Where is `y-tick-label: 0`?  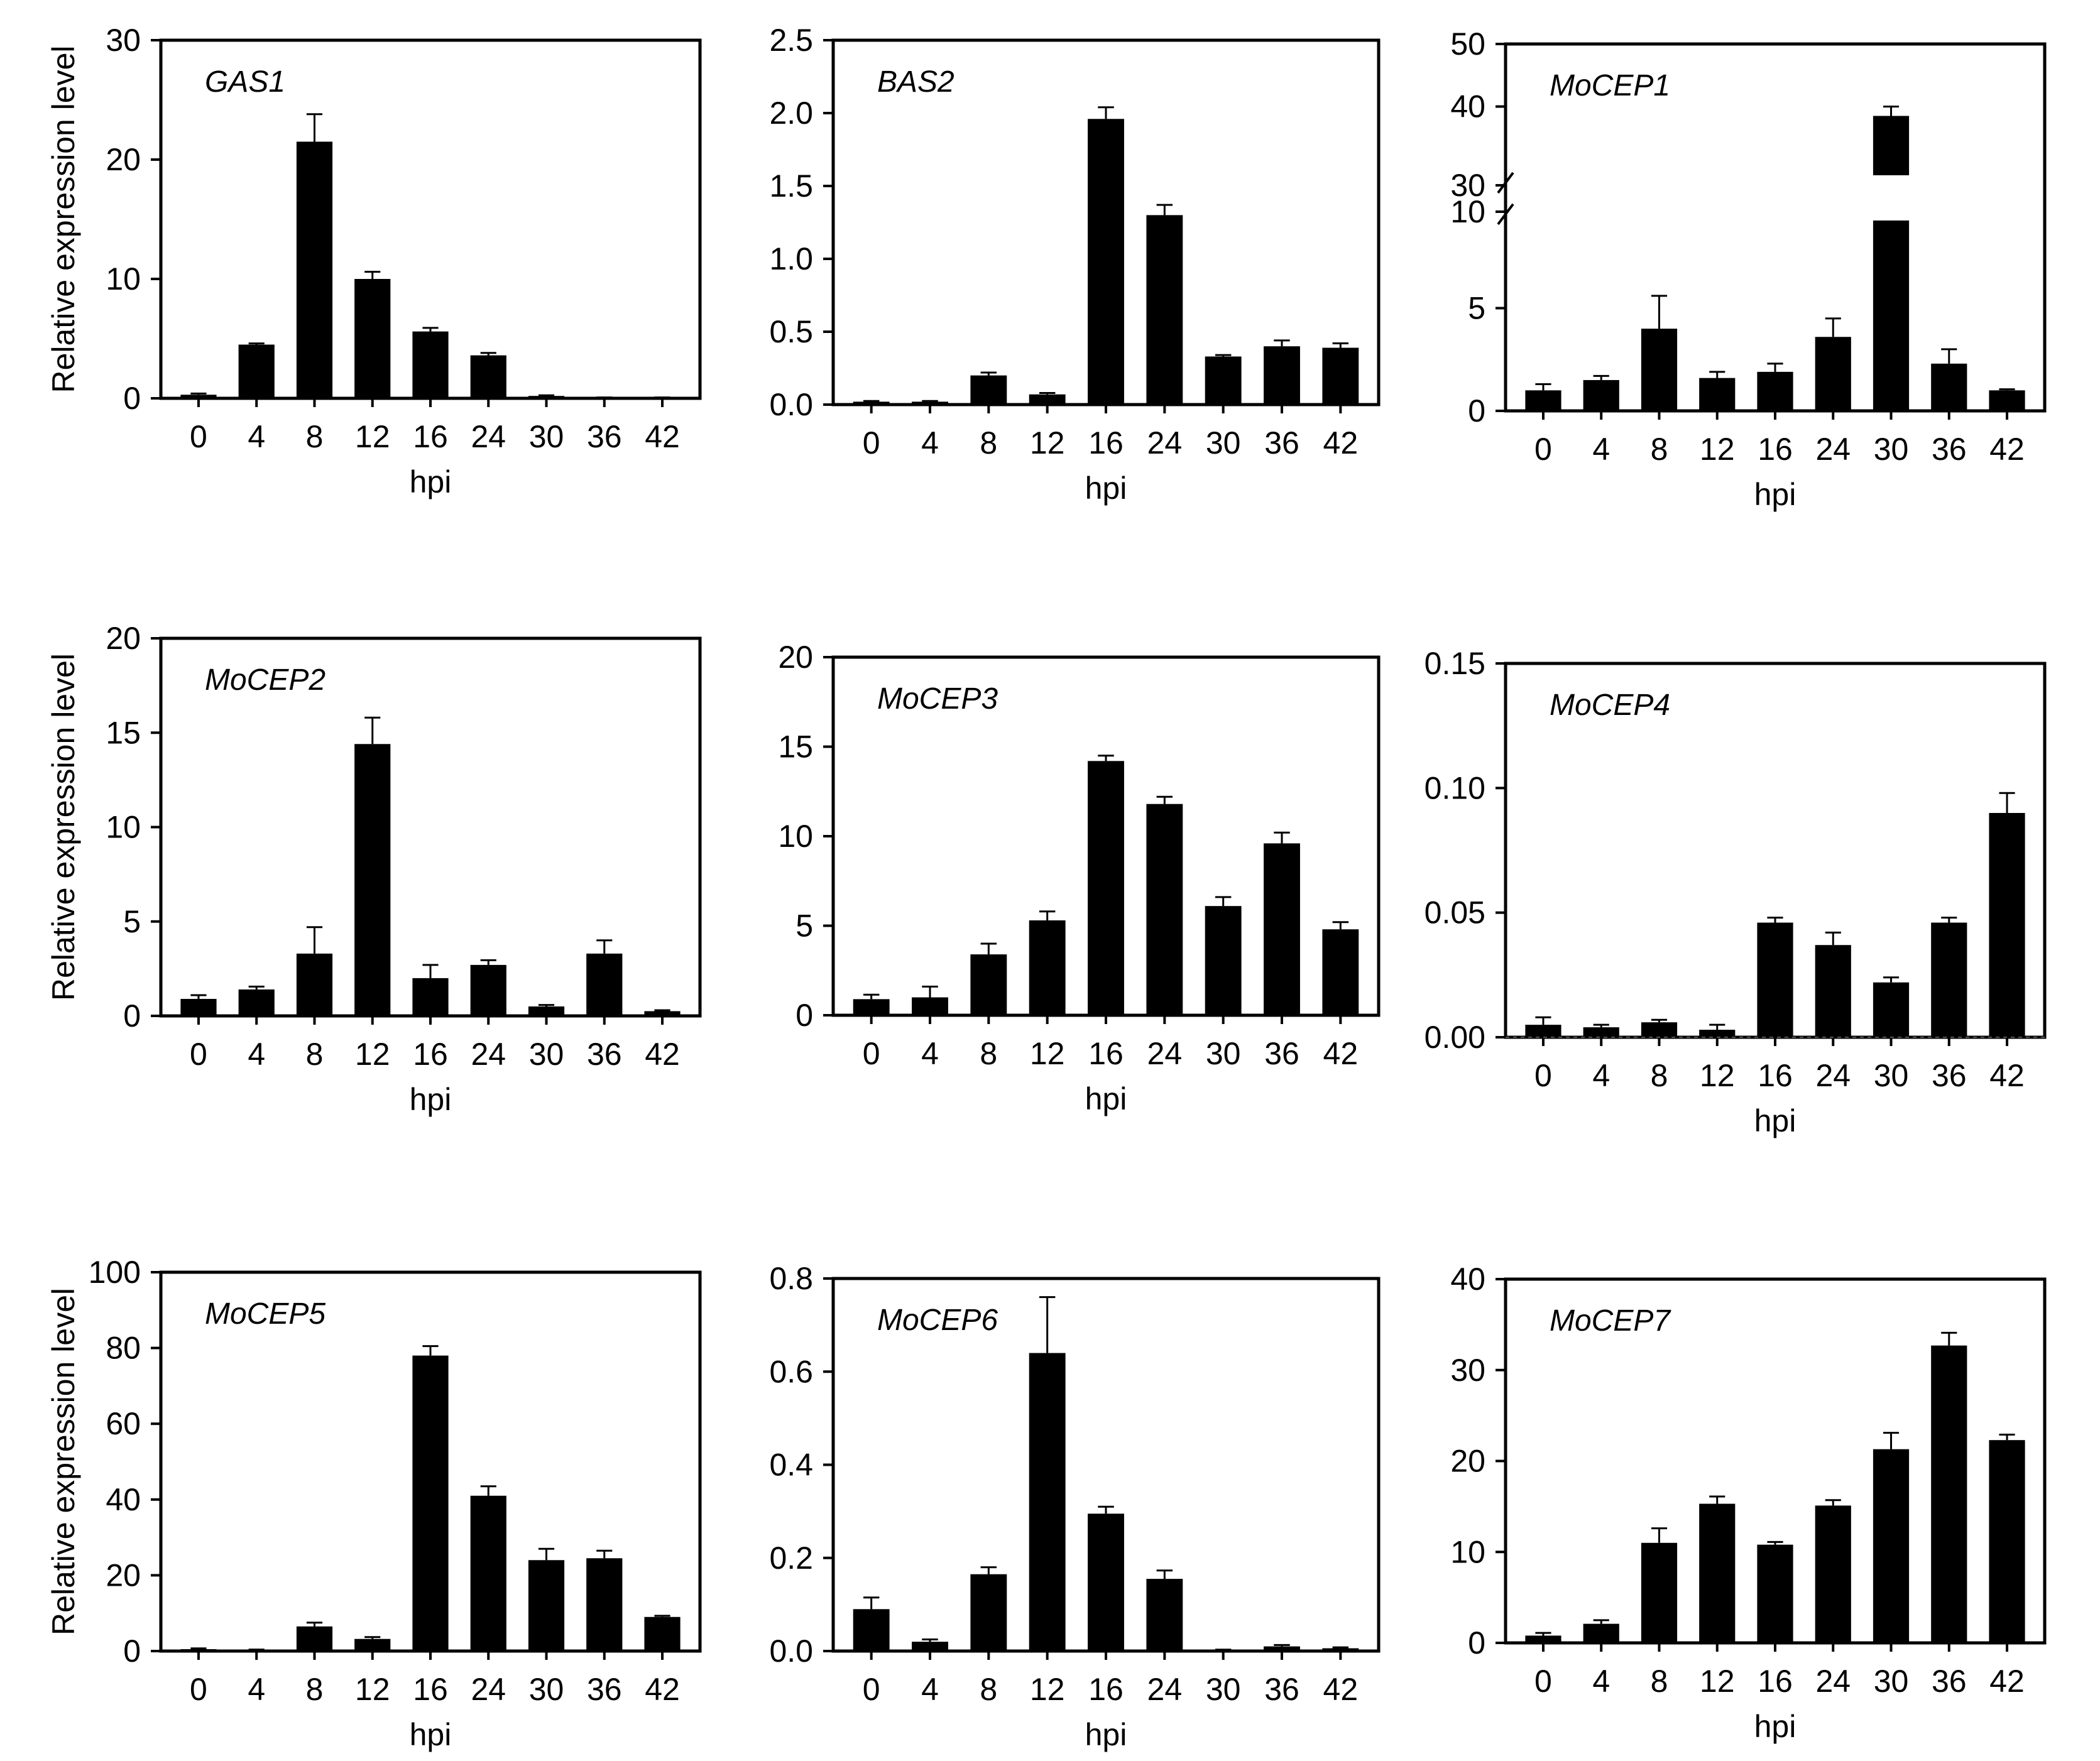 y-tick-label: 0 is located at coordinates (132, 1015).